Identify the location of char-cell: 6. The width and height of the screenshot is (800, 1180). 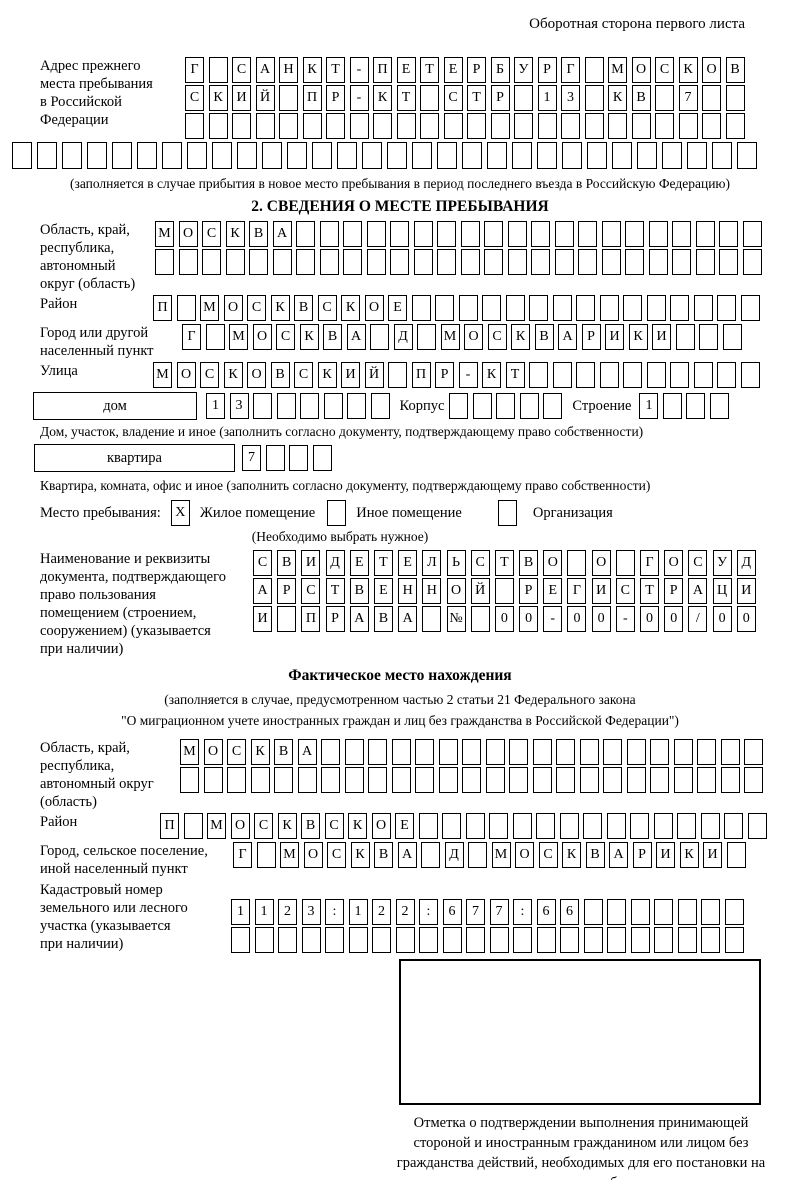
(569, 912).